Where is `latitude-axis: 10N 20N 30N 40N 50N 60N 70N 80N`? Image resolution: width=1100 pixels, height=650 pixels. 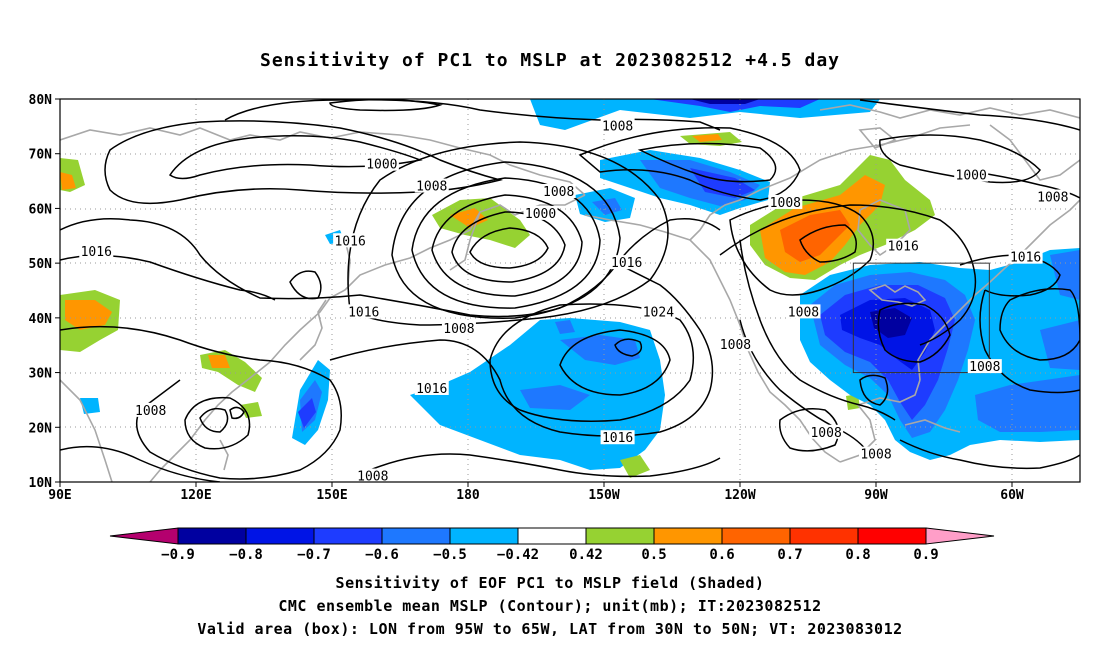 latitude-axis: 10N 20N 30N 40N 50N 60N 70N 80N is located at coordinates (44, 292).